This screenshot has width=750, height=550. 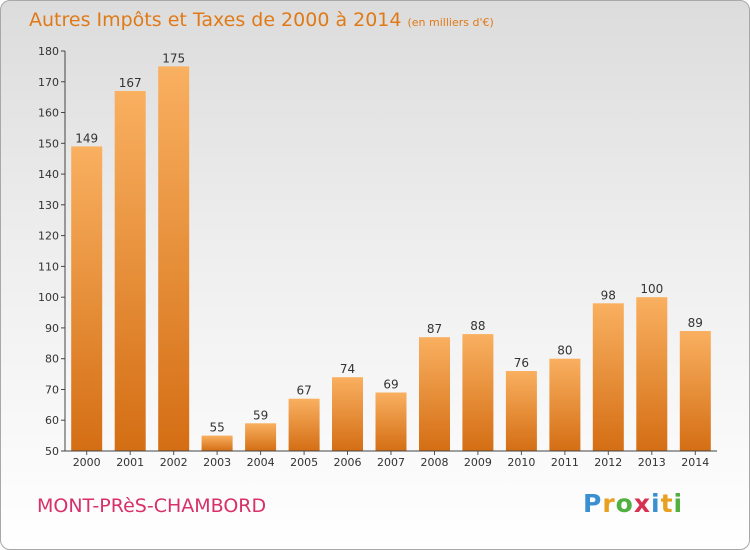 I want to click on x-tick-label-2014: 2014, so click(x=695, y=462).